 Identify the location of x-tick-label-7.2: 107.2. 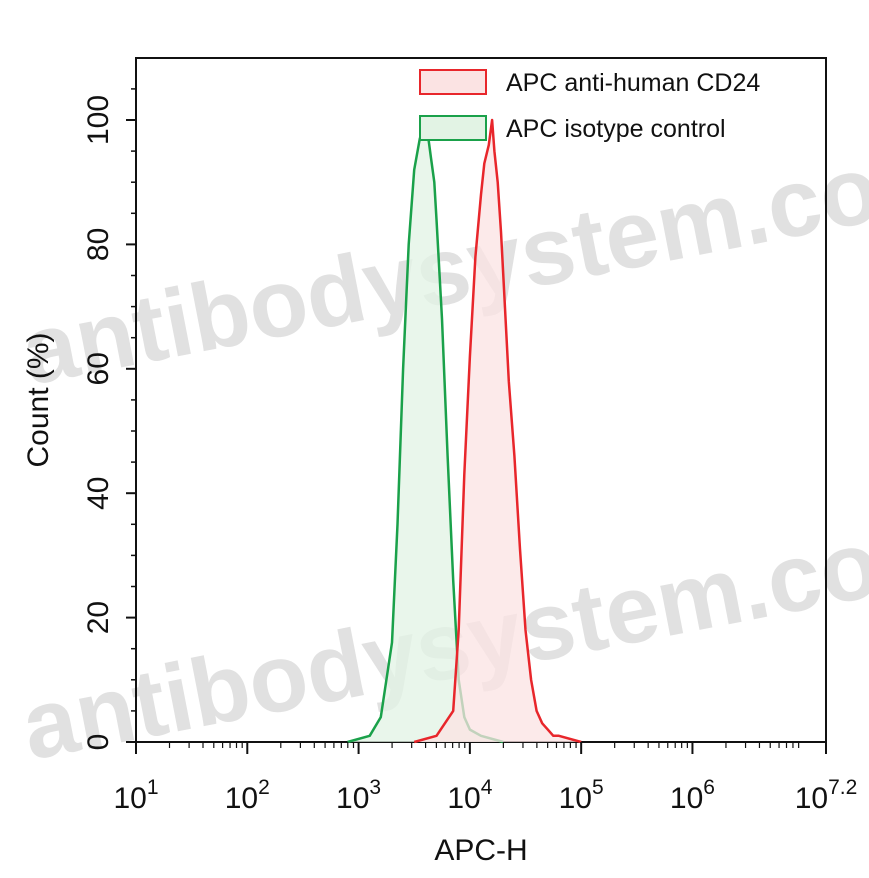
(826, 795).